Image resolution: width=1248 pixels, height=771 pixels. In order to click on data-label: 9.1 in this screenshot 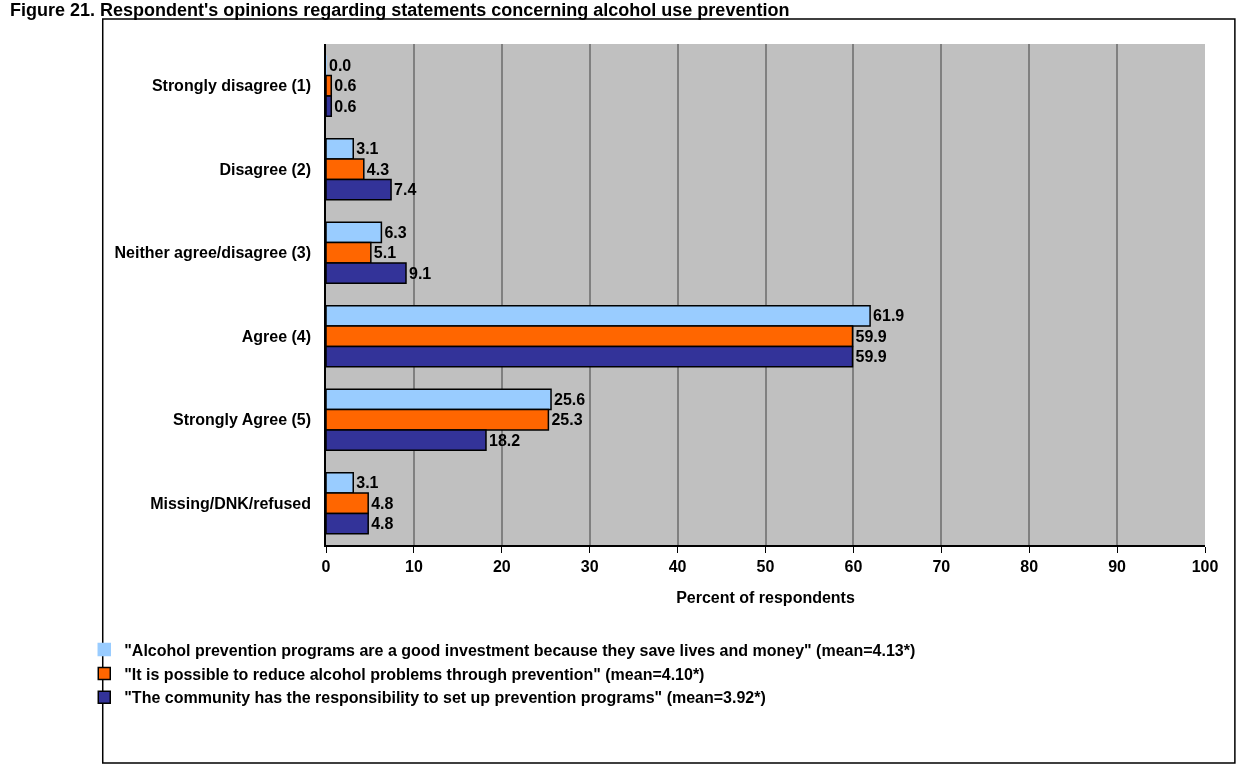, I will do `click(420, 273)`.